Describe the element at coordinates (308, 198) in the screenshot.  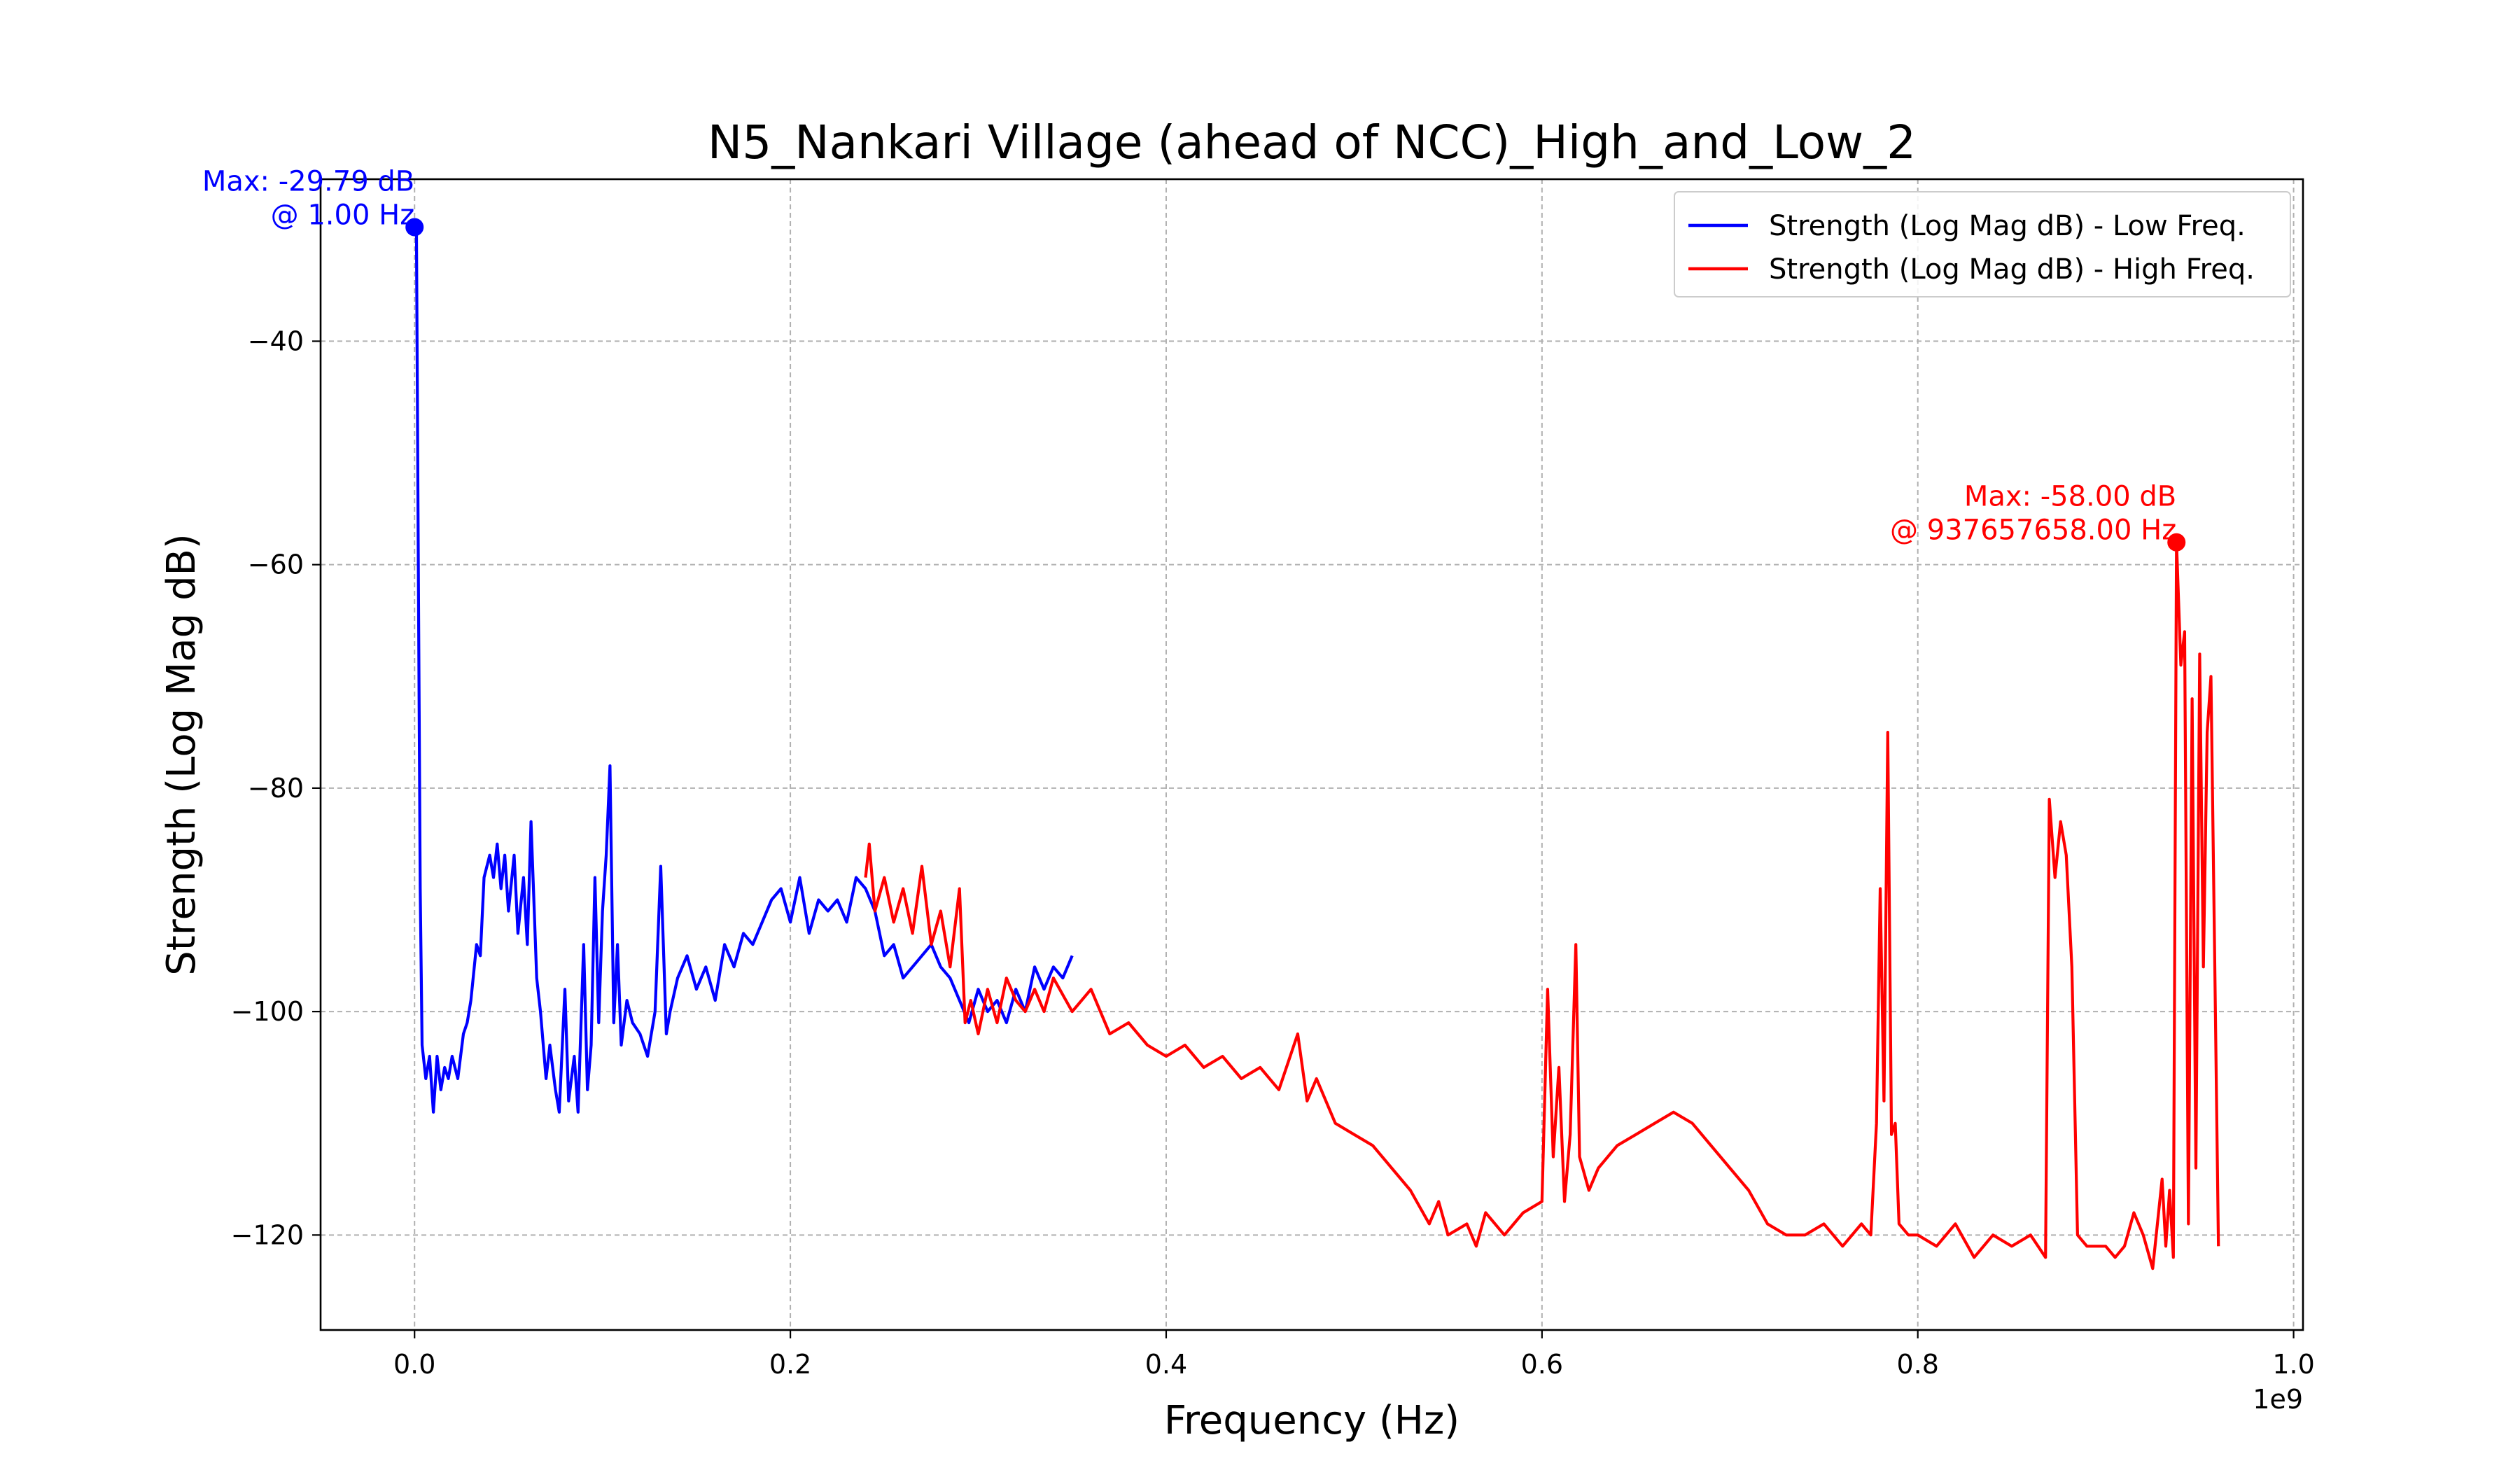
I see `max-annotation-low-freq: Max: -29.79 dB @ 1.00 Hz` at that location.